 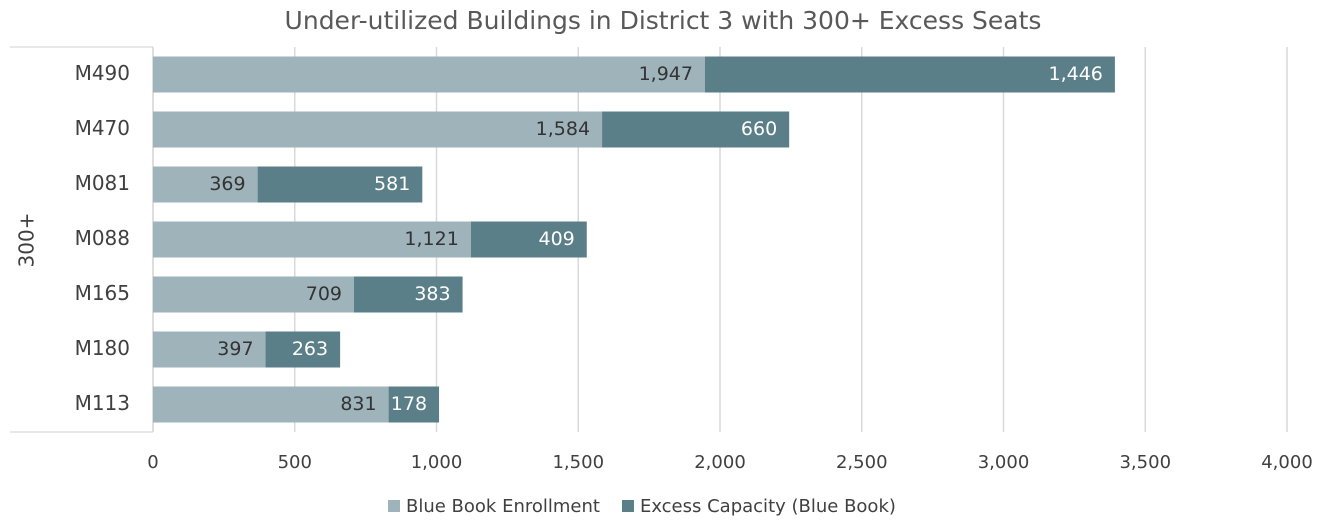 What do you see at coordinates (759, 129) in the screenshot?
I see `value-label: 660` at bounding box center [759, 129].